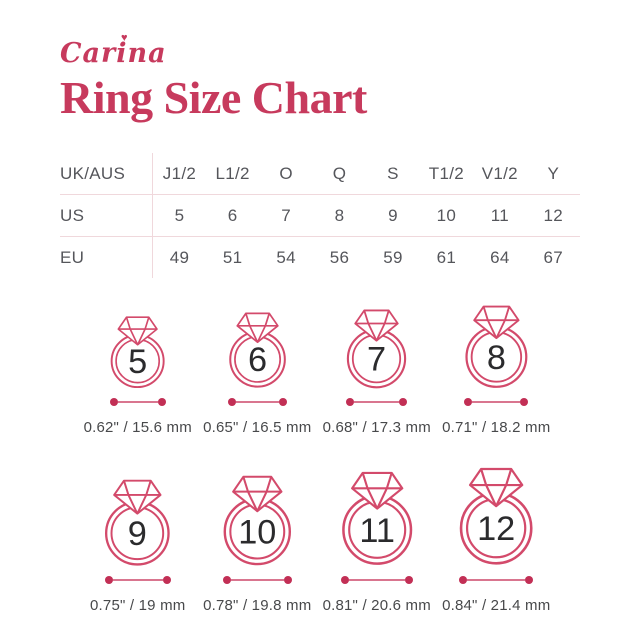 Image resolution: width=640 pixels, height=640 pixels. What do you see at coordinates (446, 257) in the screenshot?
I see `size-value-cell: 61` at bounding box center [446, 257].